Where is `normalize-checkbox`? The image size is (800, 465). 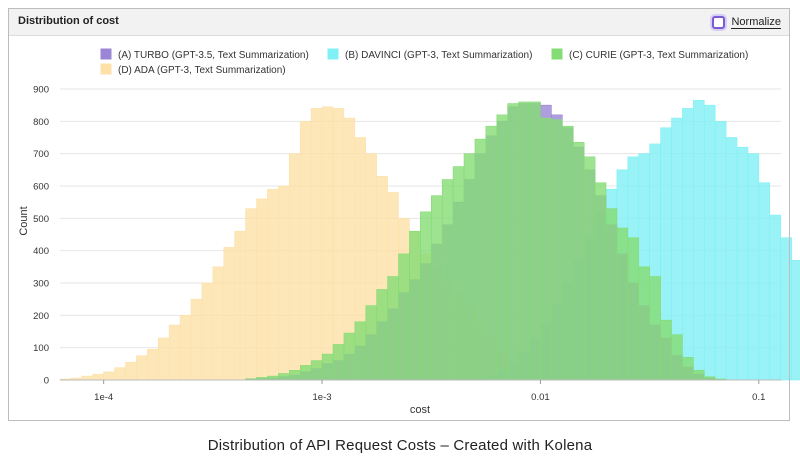 normalize-checkbox is located at coordinates (719, 22).